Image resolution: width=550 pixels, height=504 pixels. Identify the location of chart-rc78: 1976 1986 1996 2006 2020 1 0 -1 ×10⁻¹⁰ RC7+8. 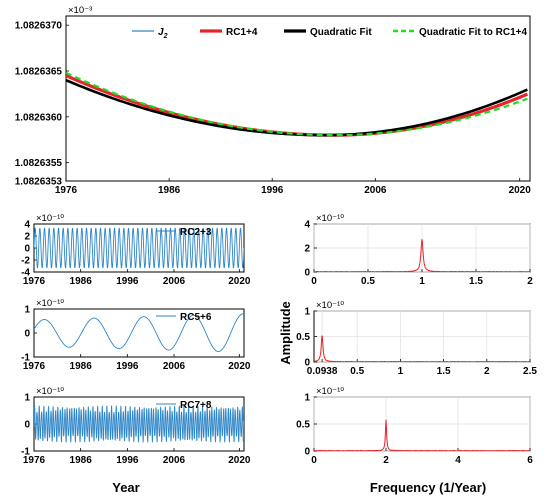
(136, 426).